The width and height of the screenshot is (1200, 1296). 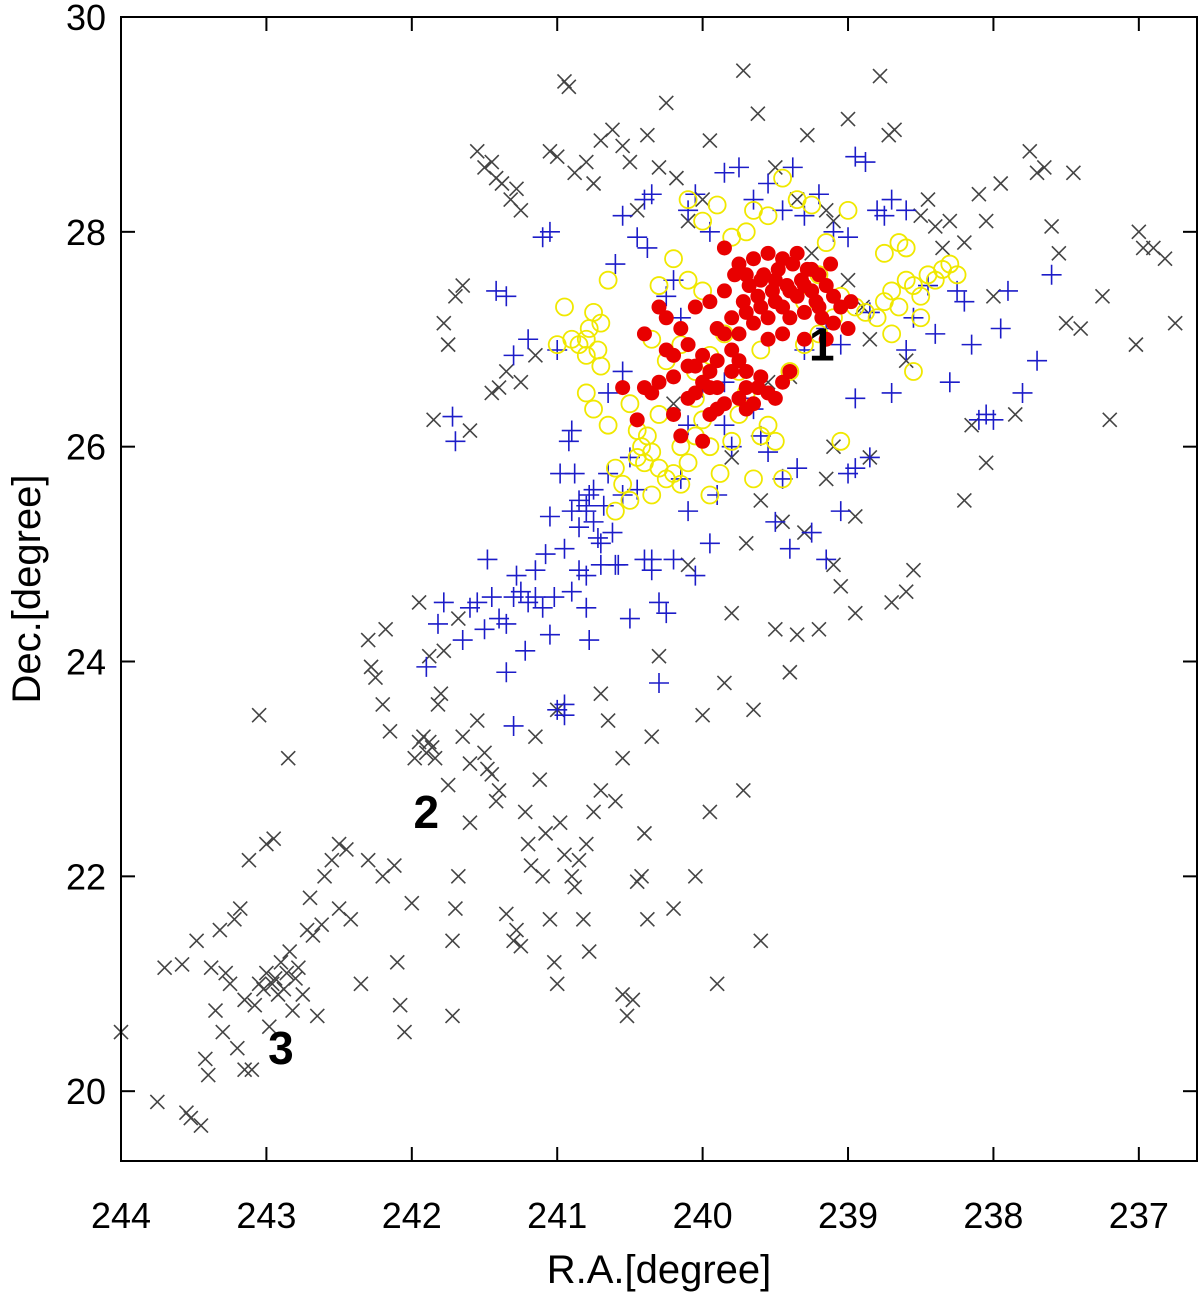 I want to click on x-tick-label: 240, so click(x=703, y=1215).